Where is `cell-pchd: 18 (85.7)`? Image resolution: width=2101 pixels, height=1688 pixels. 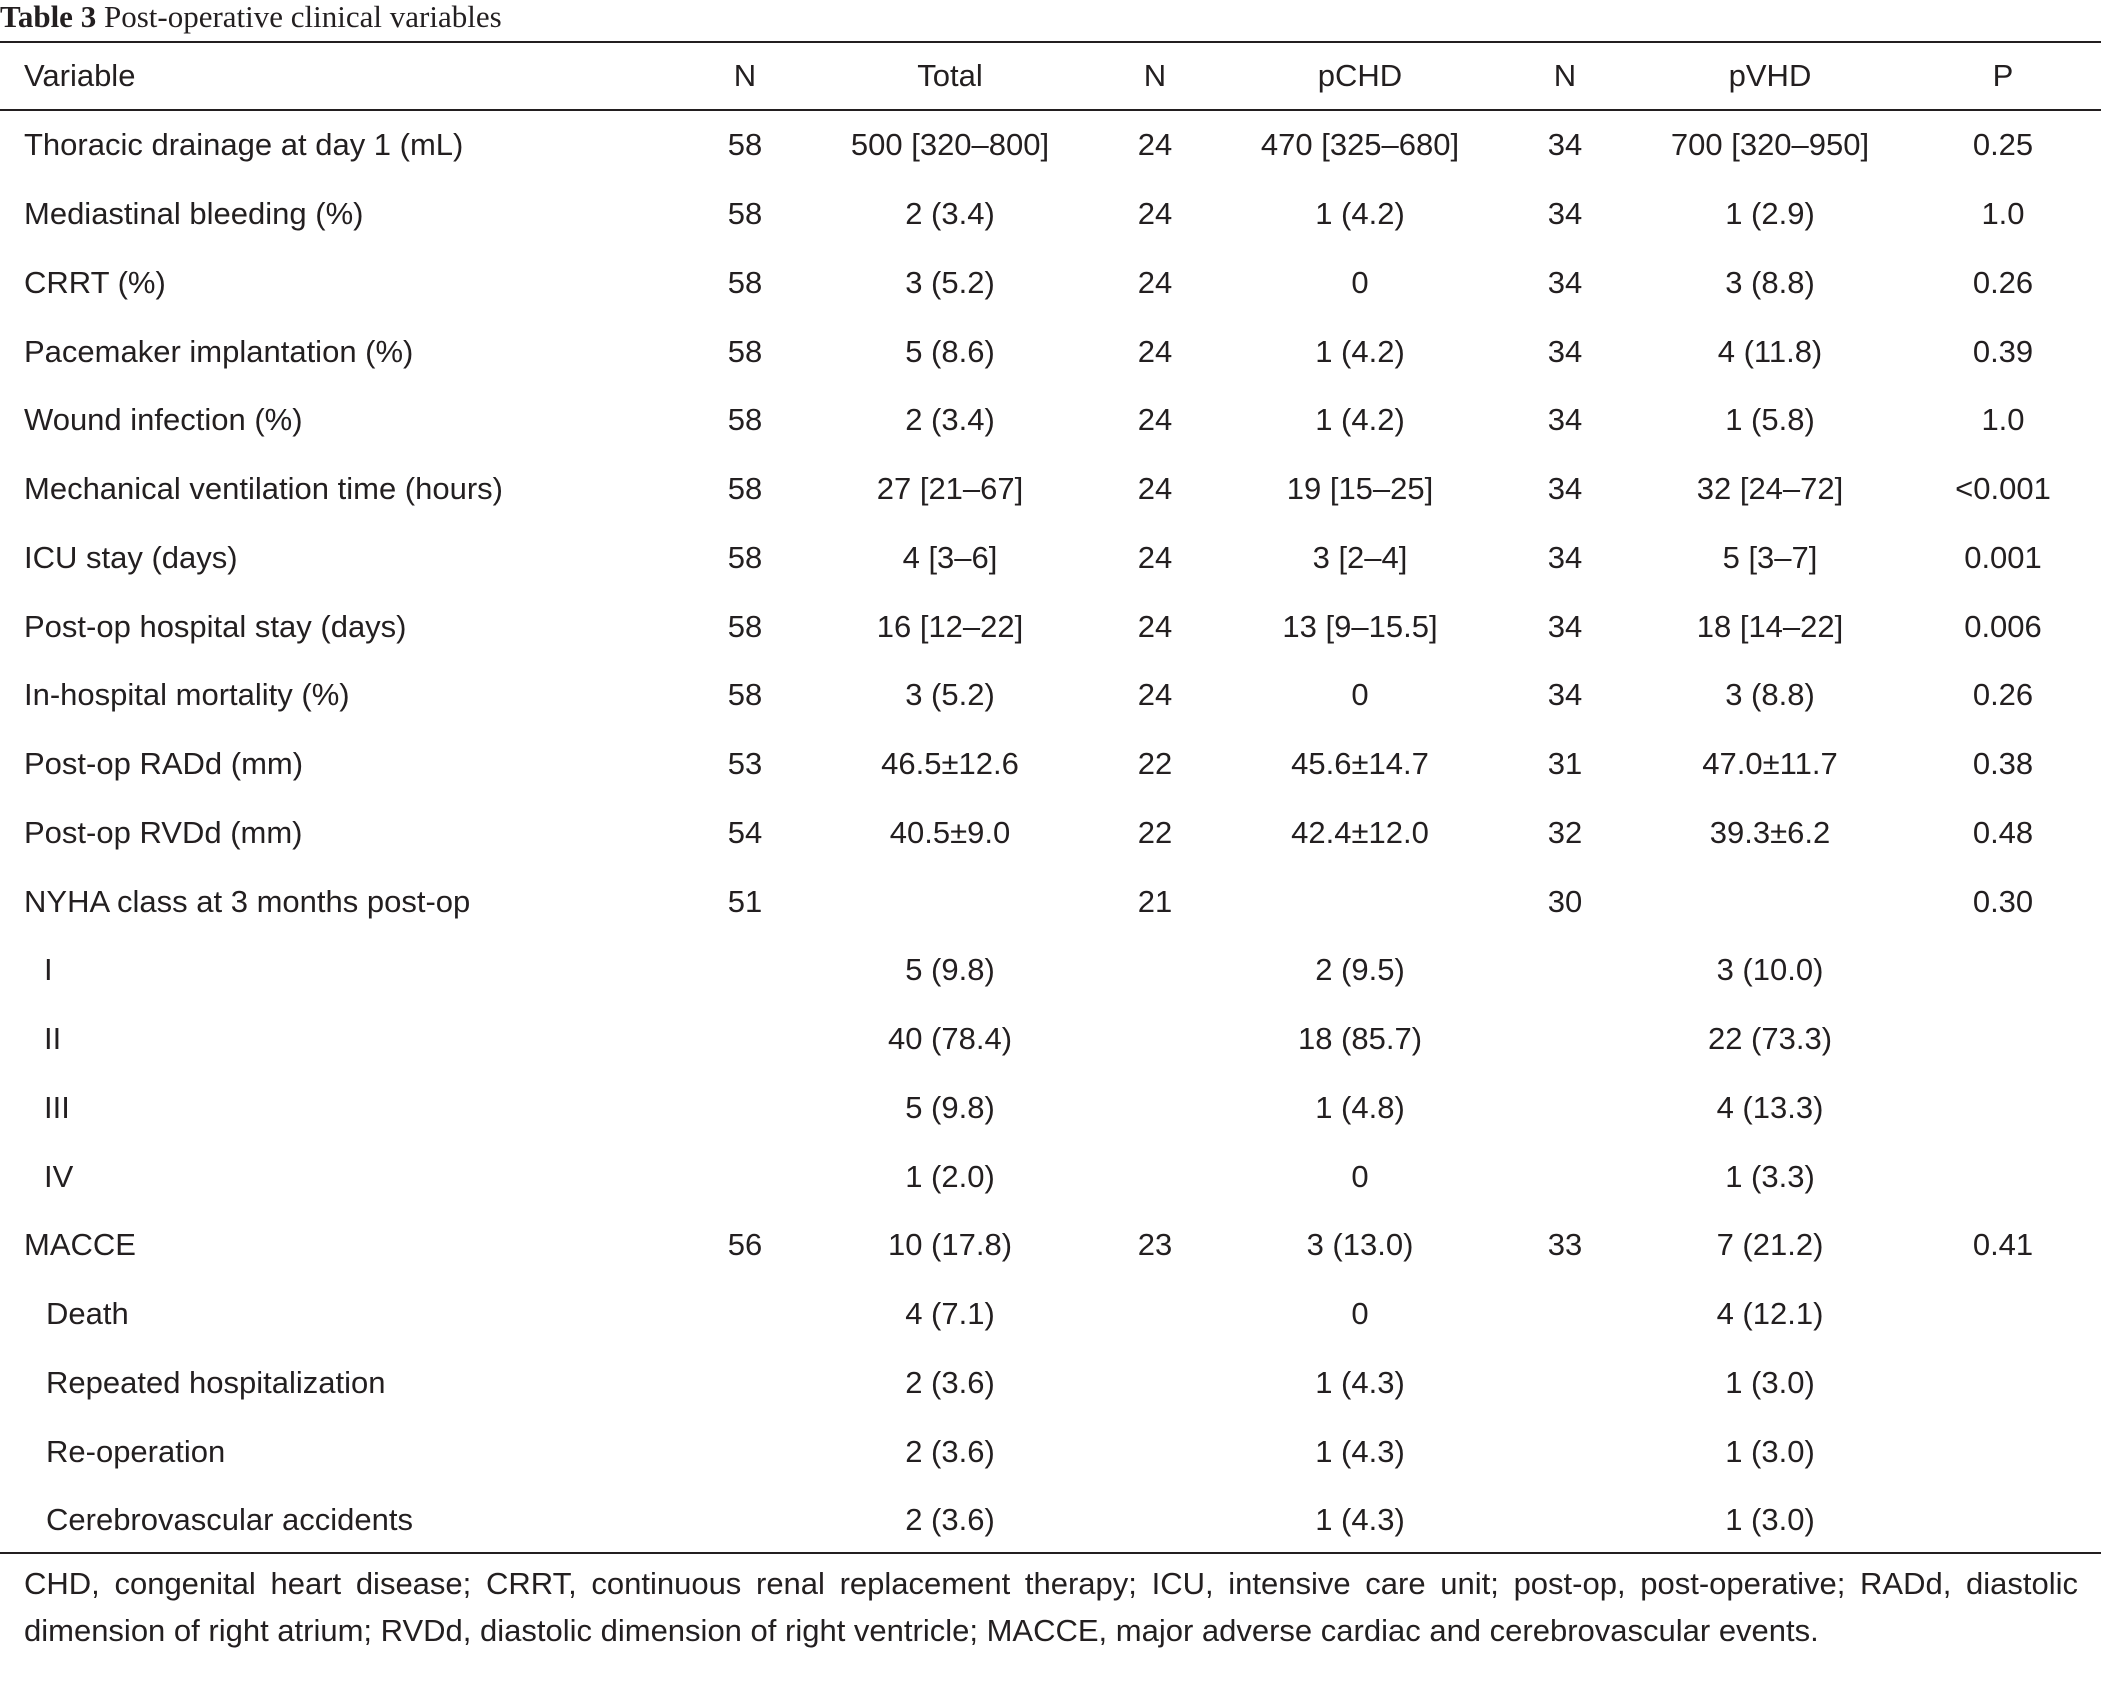
cell-pchd: 18 (85.7) is located at coordinates (1360, 1039).